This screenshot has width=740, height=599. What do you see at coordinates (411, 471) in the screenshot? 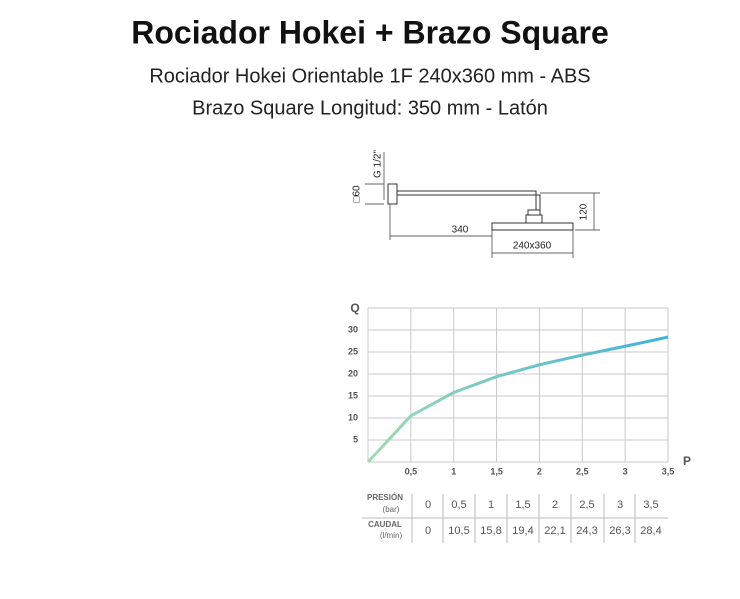
I see `x-tick-label: 0,5` at bounding box center [411, 471].